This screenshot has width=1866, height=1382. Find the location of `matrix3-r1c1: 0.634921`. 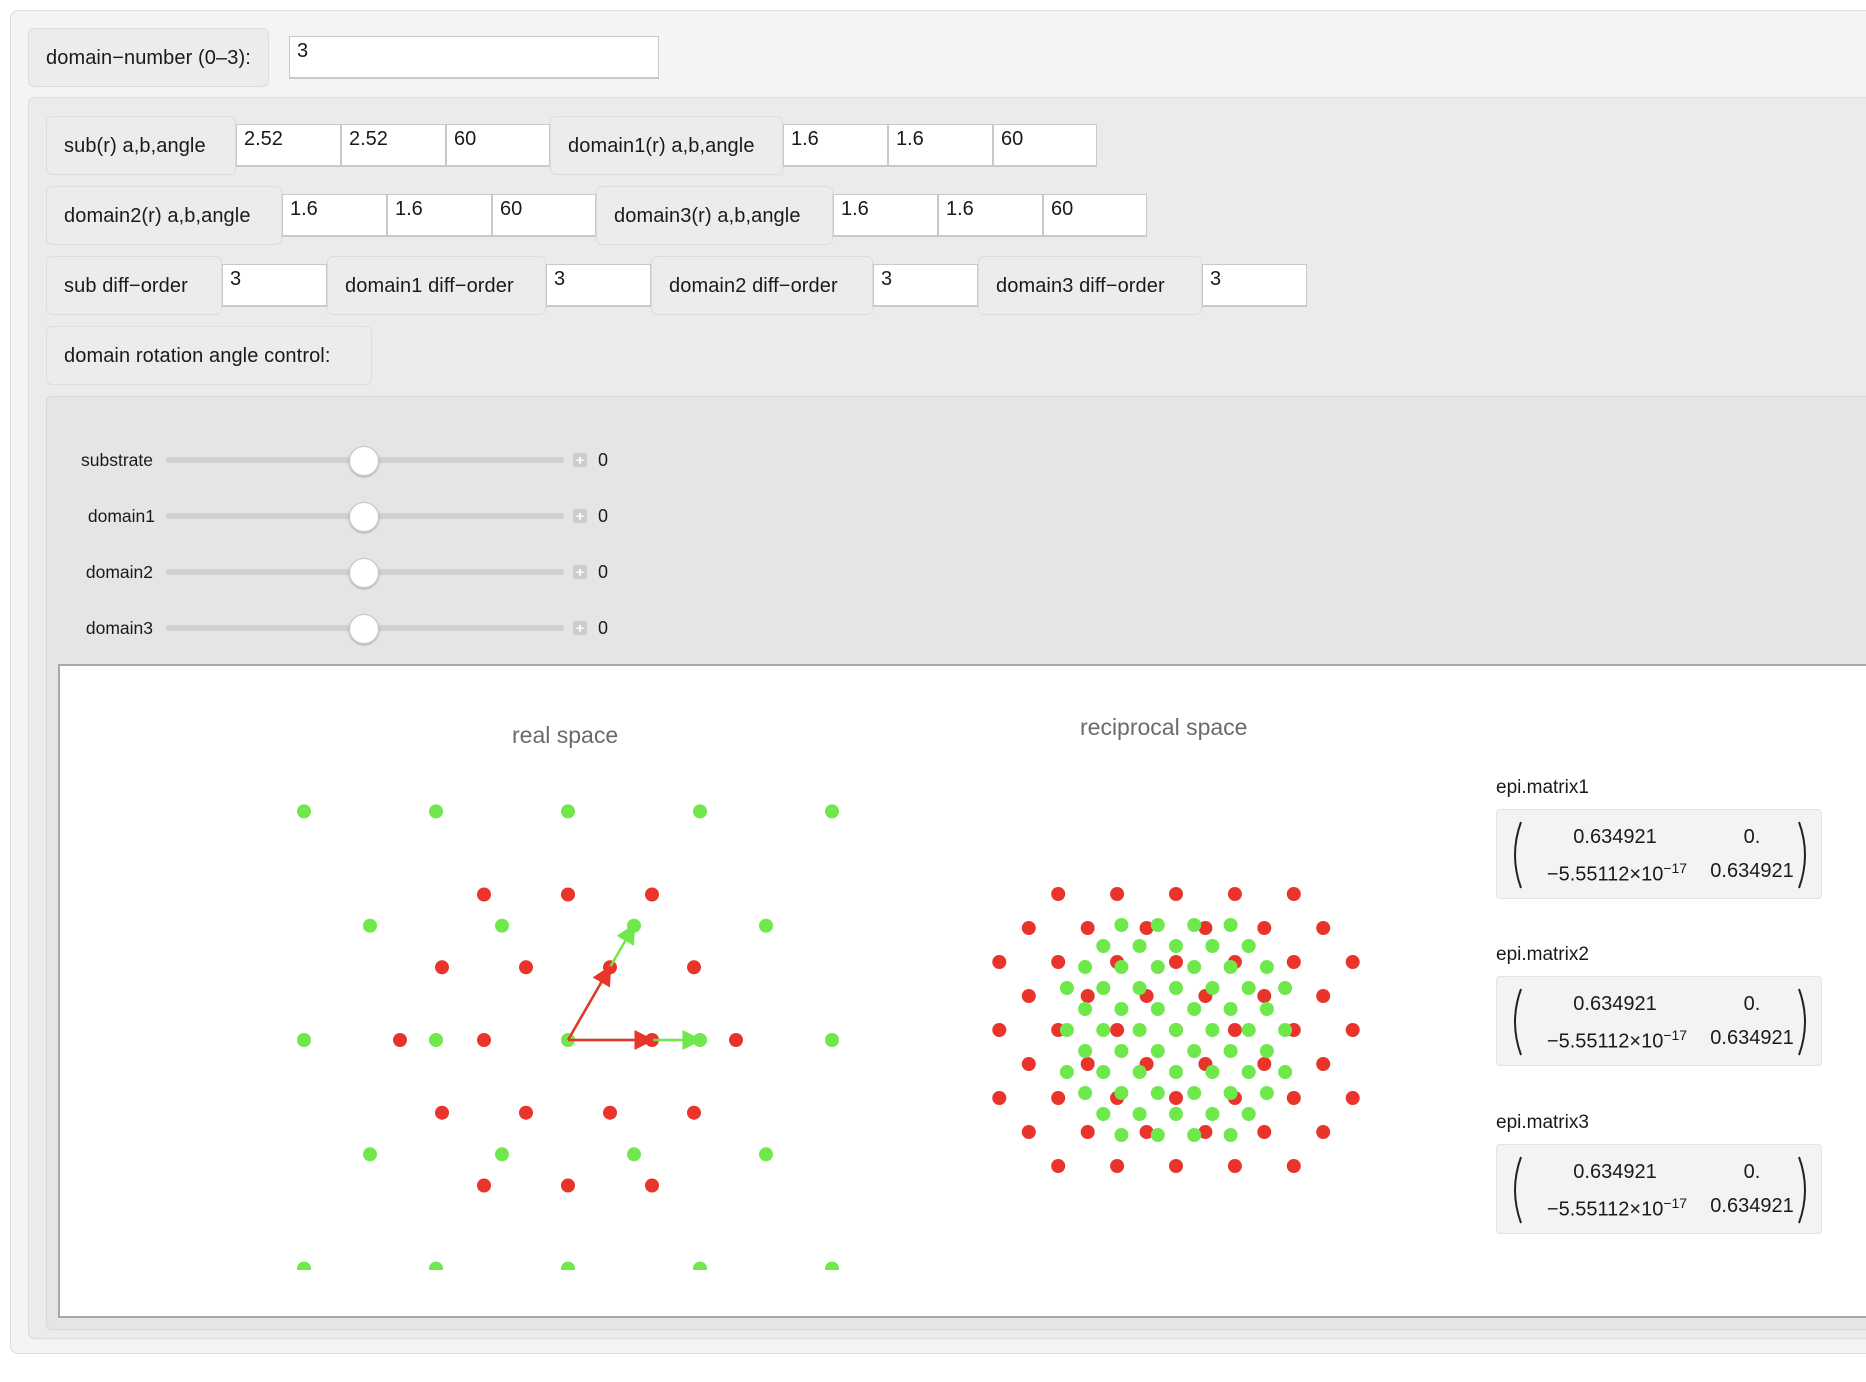

matrix3-r1c1: 0.634921 is located at coordinates (1615, 1172).